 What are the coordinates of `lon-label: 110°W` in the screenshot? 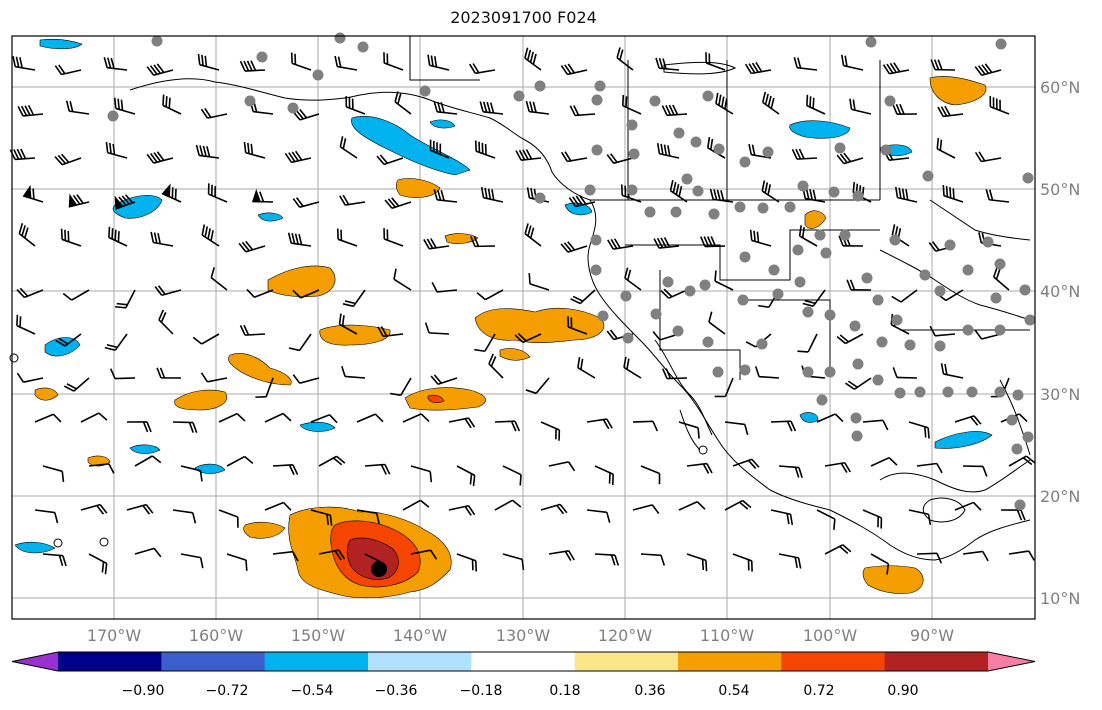 It's located at (727, 635).